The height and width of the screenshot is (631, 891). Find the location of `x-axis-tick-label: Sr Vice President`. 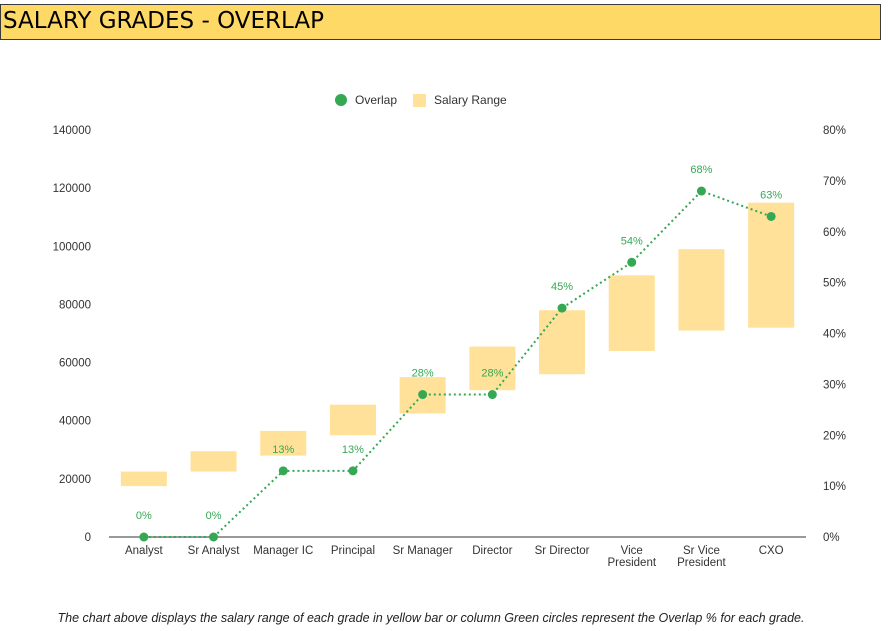

x-axis-tick-label: Sr Vice President is located at coordinates (701, 557).